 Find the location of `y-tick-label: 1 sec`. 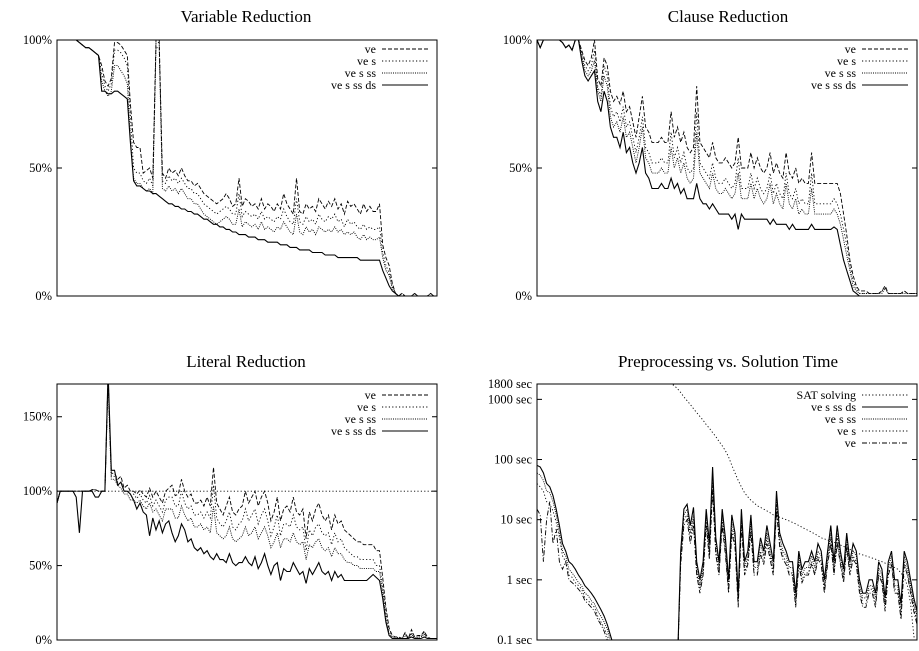

y-tick-label: 1 sec is located at coordinates (520, 580).